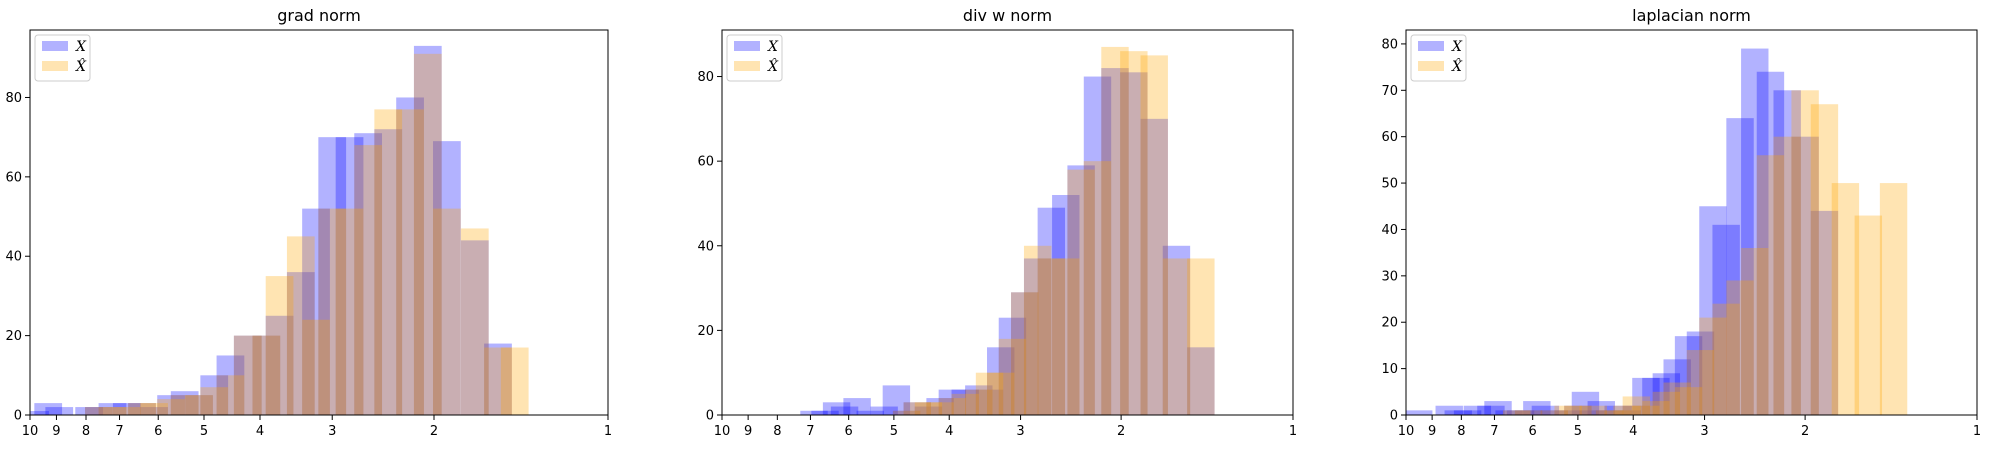  What do you see at coordinates (332, 431) in the screenshot?
I see `x-tick-label: 3` at bounding box center [332, 431].